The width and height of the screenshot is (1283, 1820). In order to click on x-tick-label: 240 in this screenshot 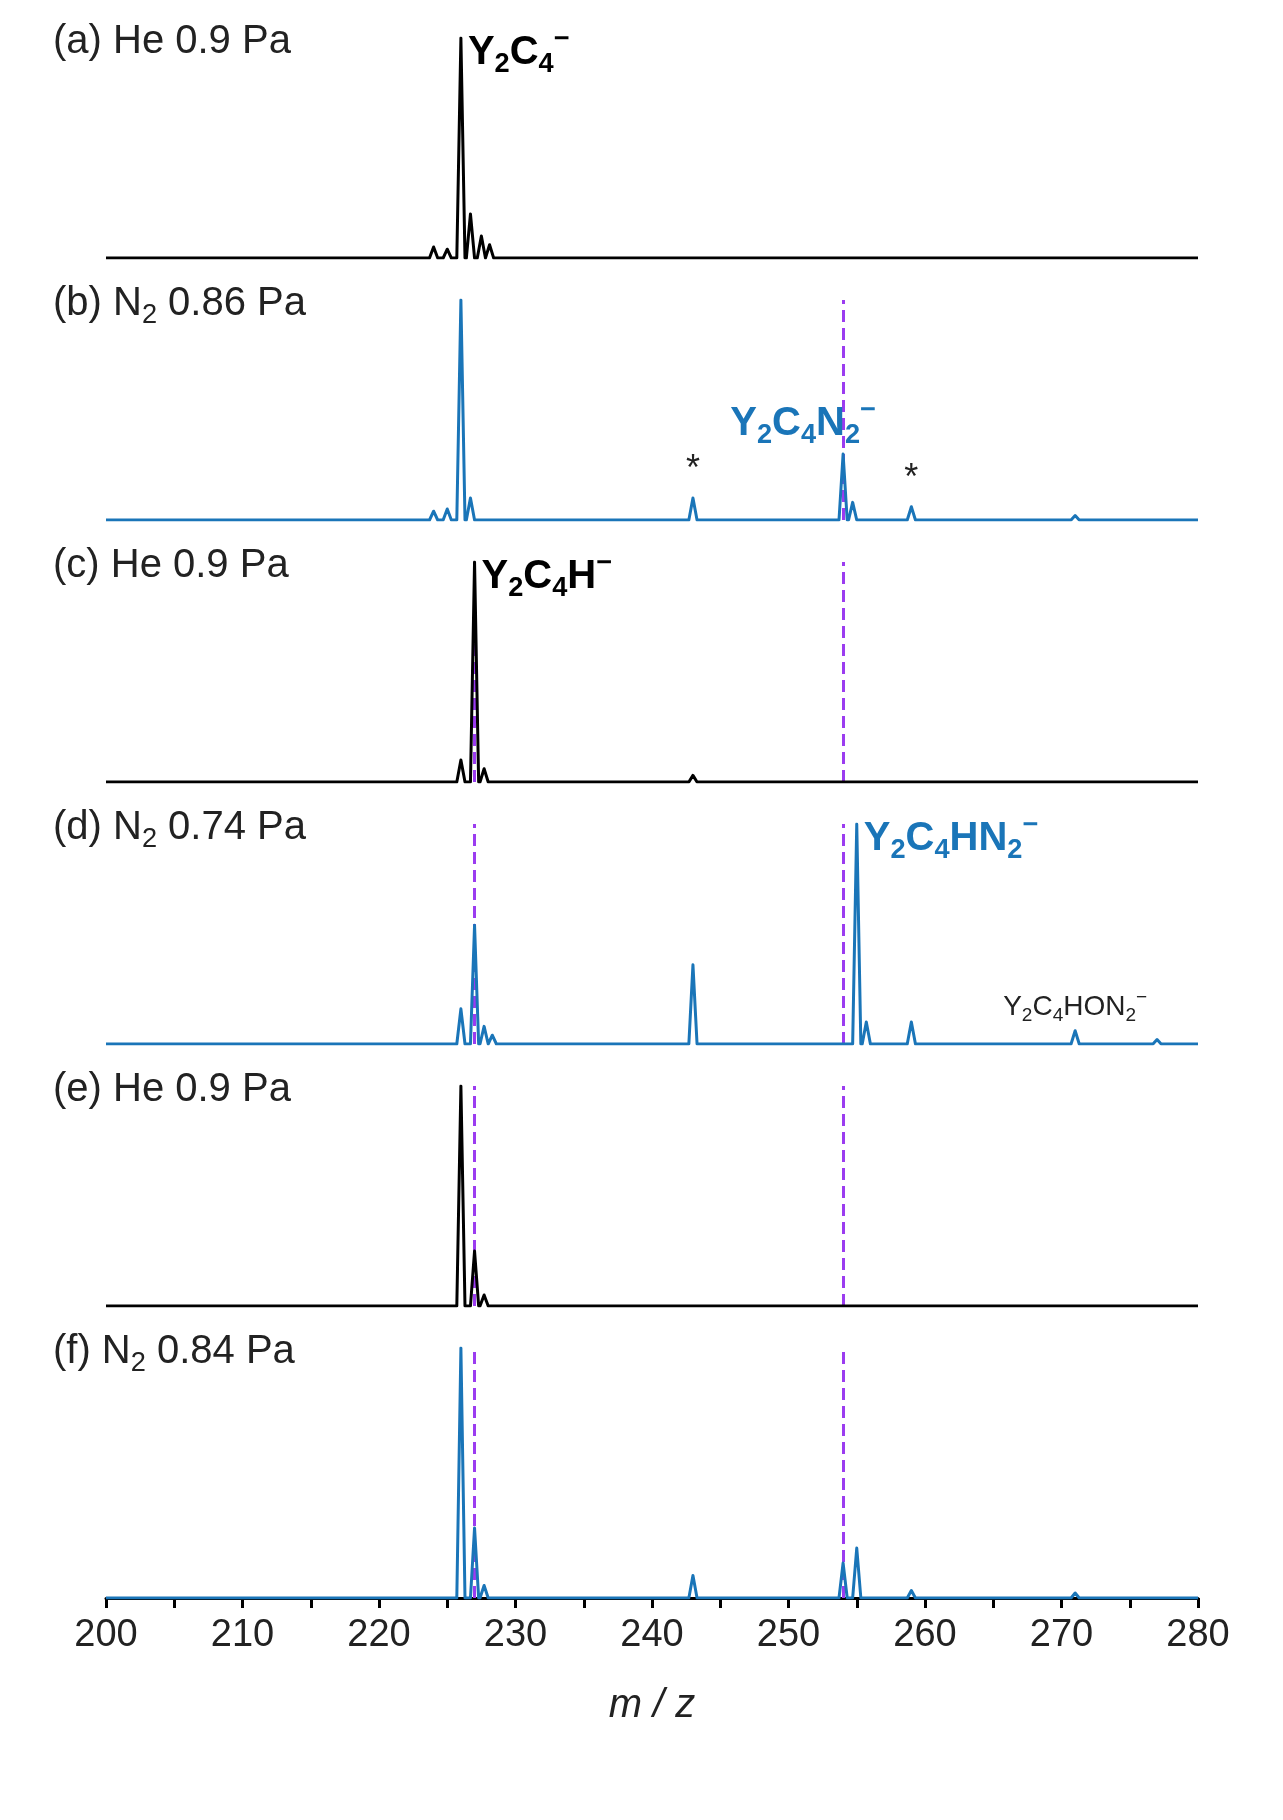, I will do `click(652, 1633)`.